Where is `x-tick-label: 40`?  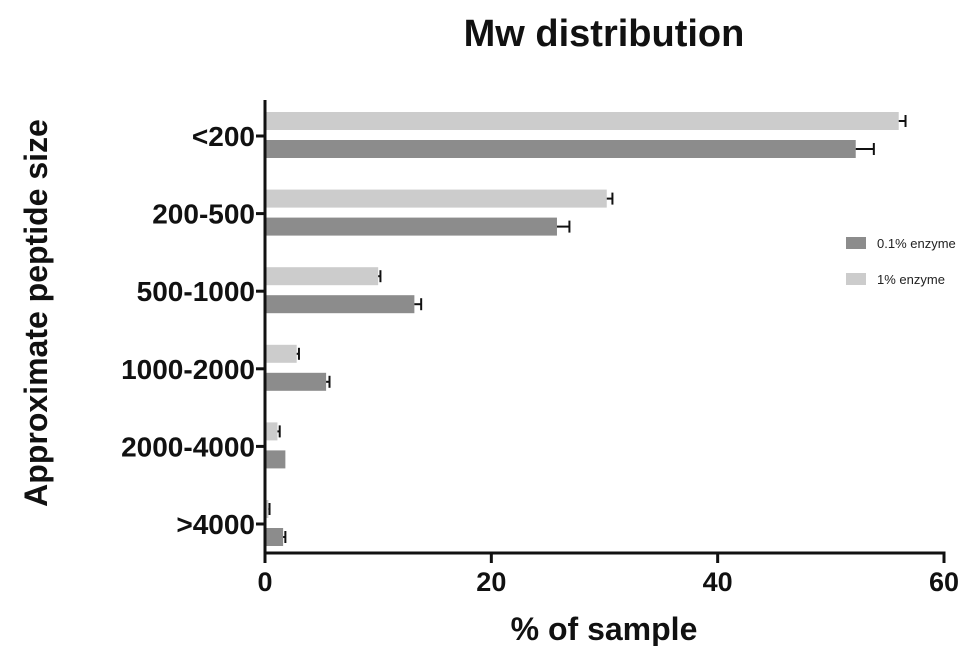
x-tick-label: 40 is located at coordinates (718, 582).